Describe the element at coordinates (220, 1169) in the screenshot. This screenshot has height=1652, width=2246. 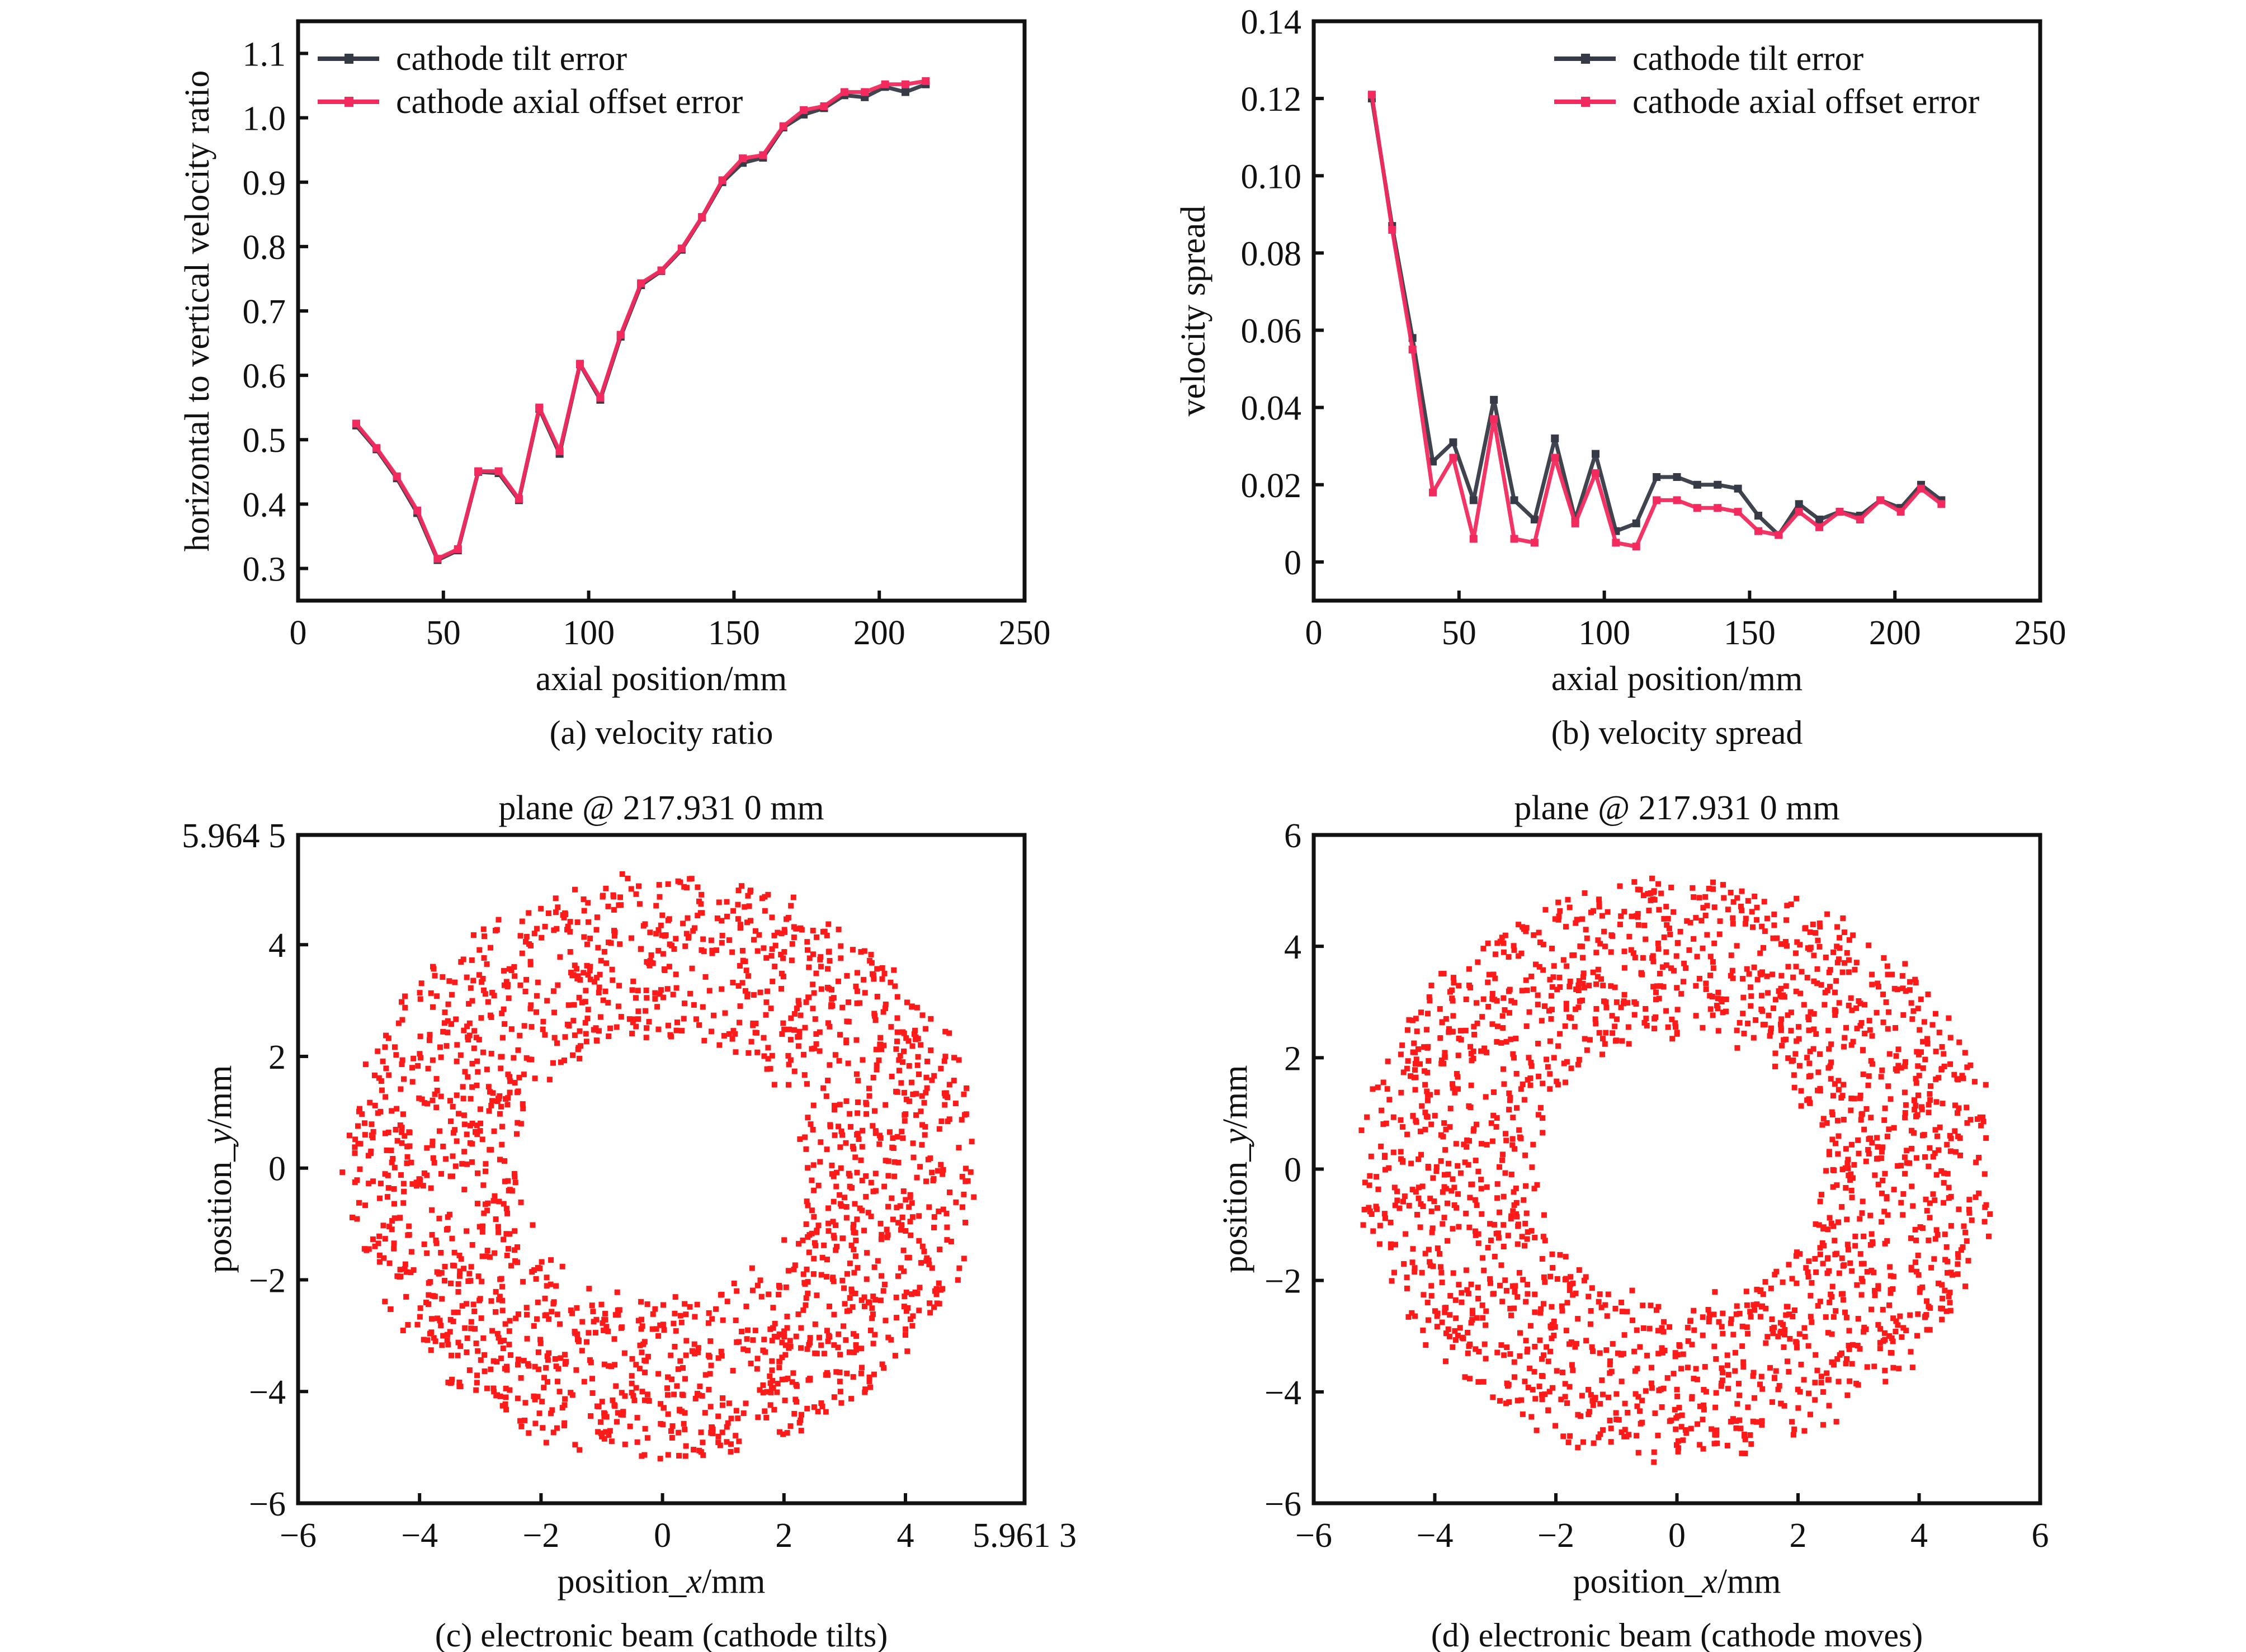
I see `y-axis-title: position_y/mm` at that location.